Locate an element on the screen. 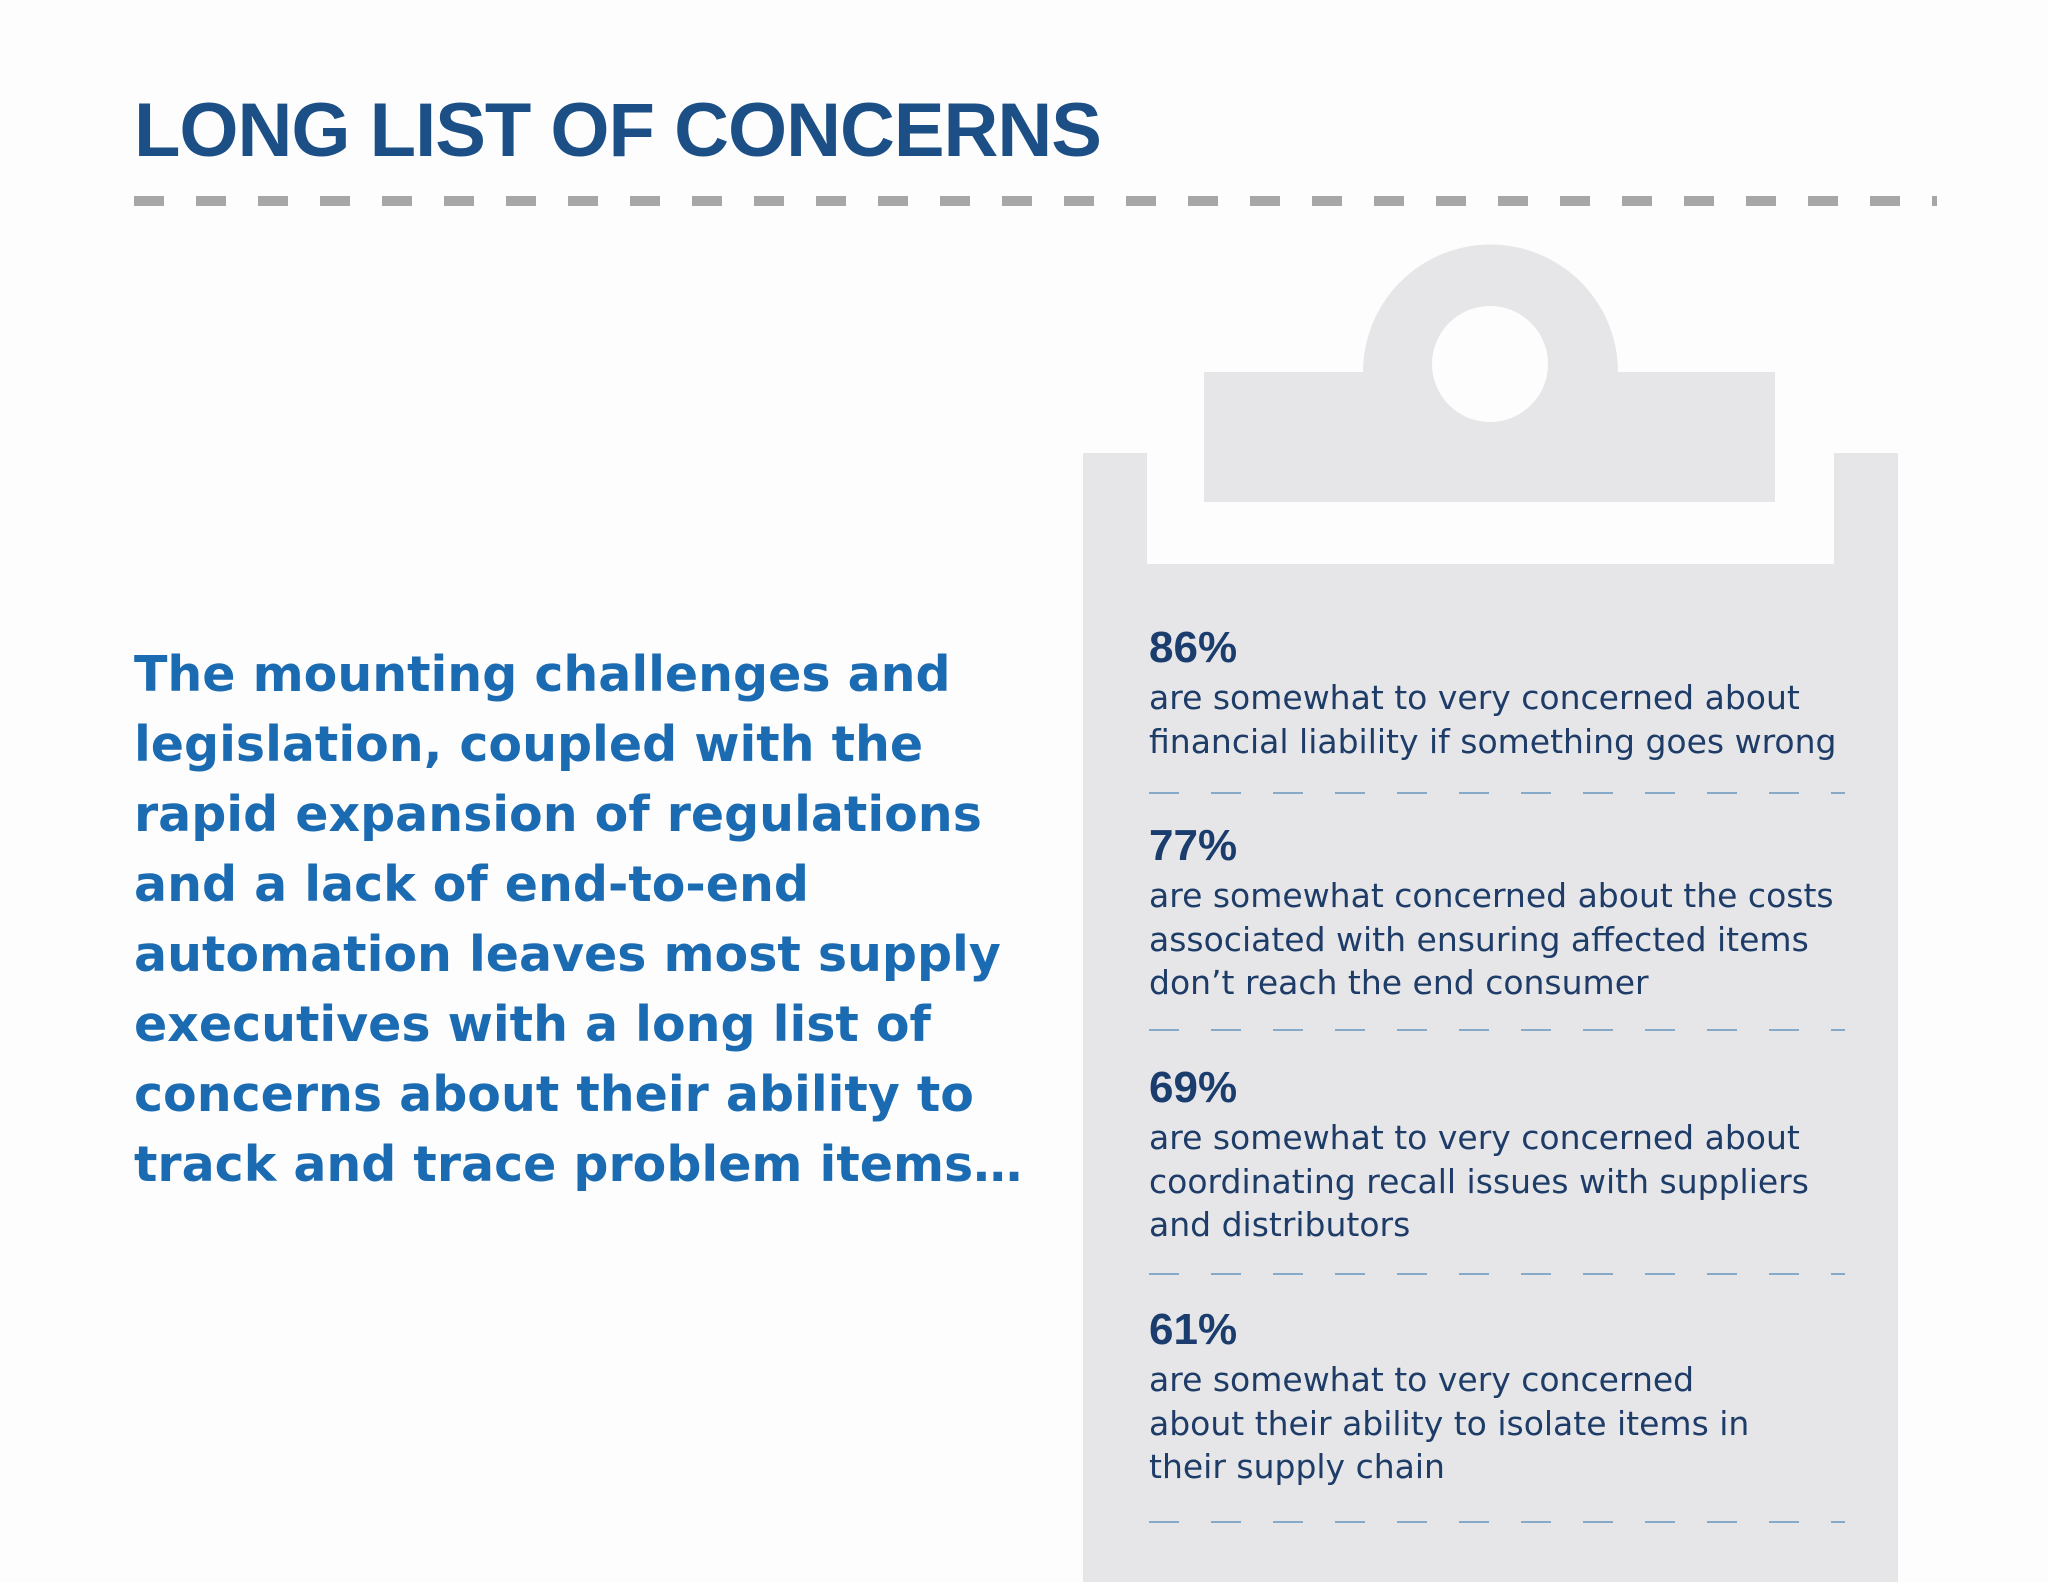 This screenshot has height=1582, width=2048. stat-percentage: 86% is located at coordinates (1193, 647).